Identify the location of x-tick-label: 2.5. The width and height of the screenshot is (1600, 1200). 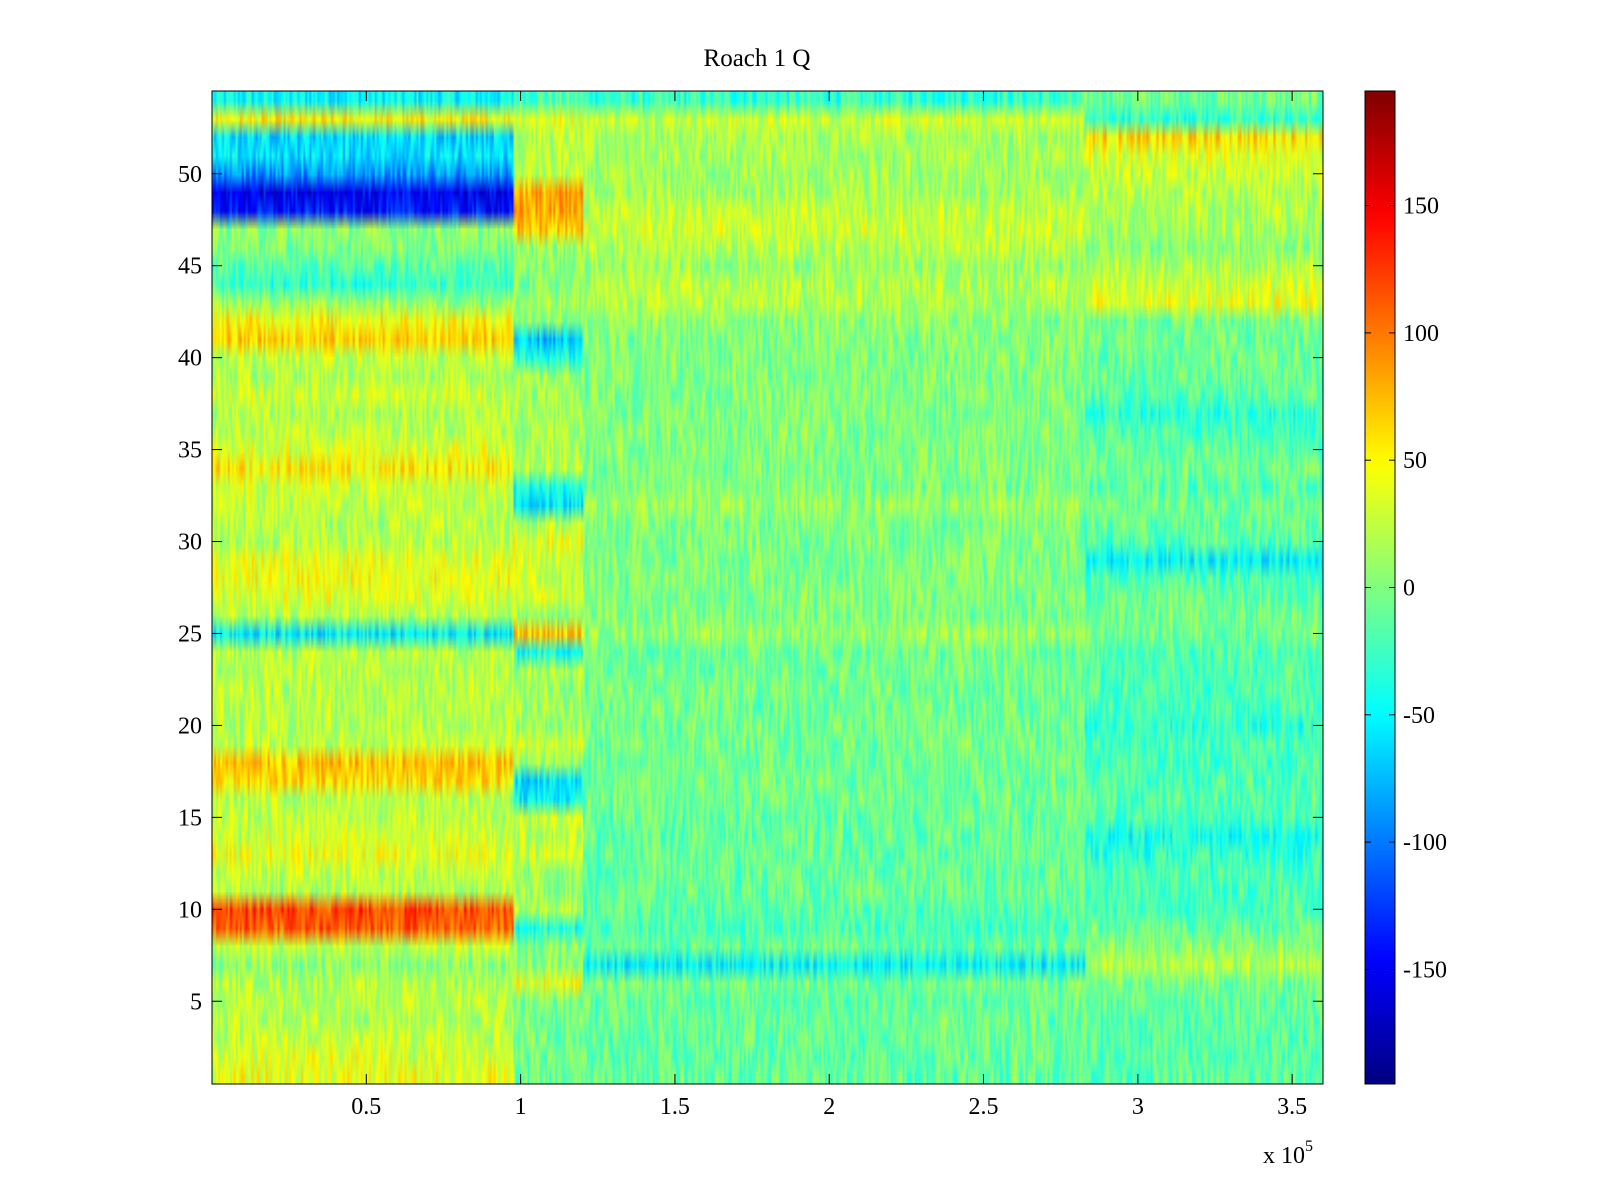
(984, 1107).